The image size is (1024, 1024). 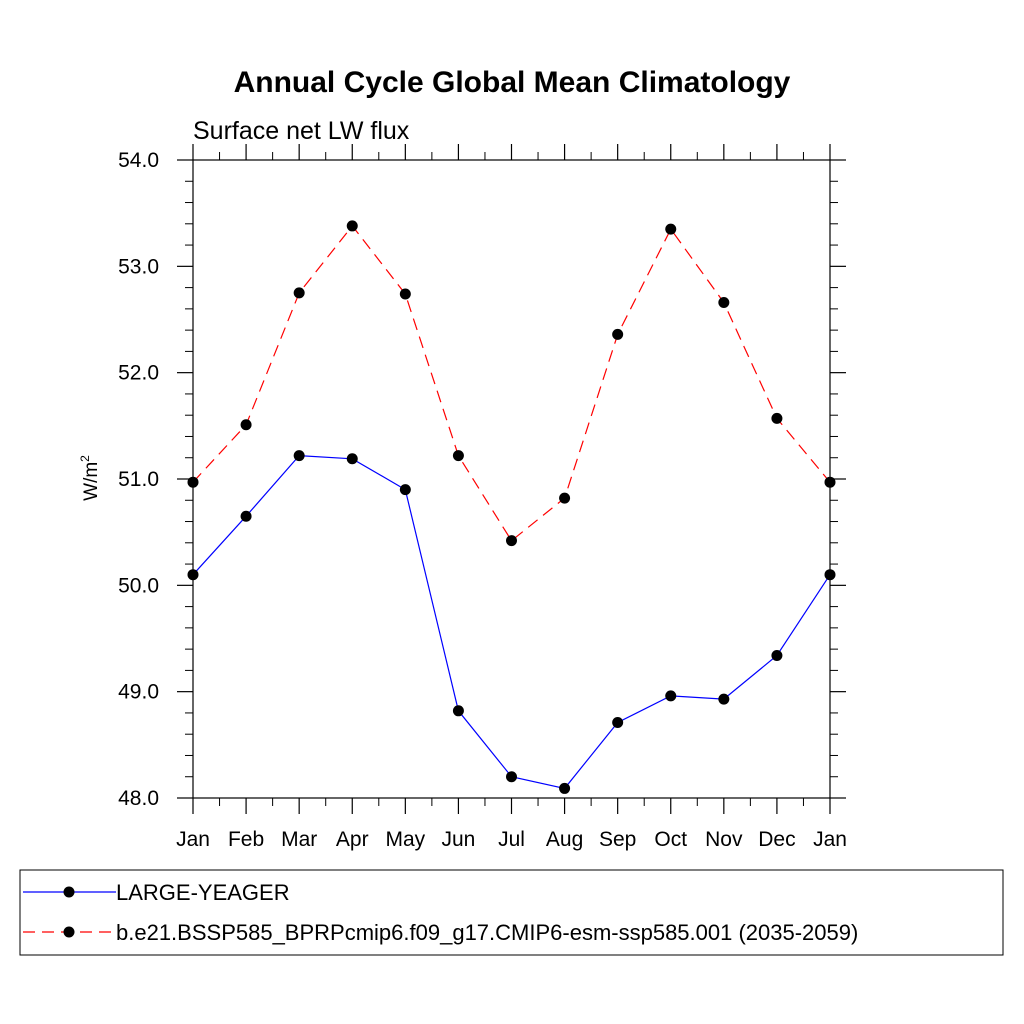 What do you see at coordinates (203, 892) in the screenshot?
I see `legend-label: LARGE-YEAGER` at bounding box center [203, 892].